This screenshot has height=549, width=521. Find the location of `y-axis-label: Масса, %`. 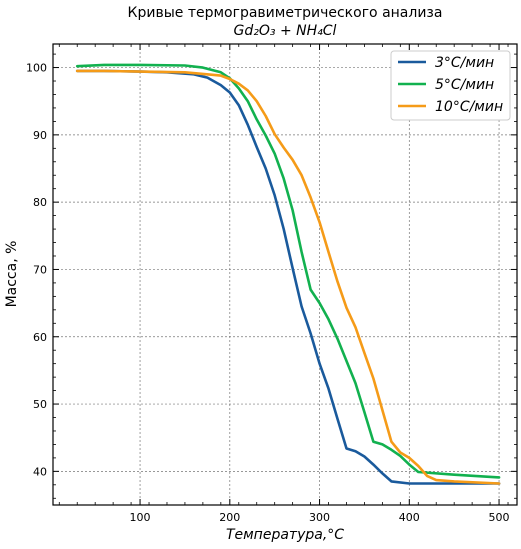

y-axis-label: Масса, % is located at coordinates (12, 274).